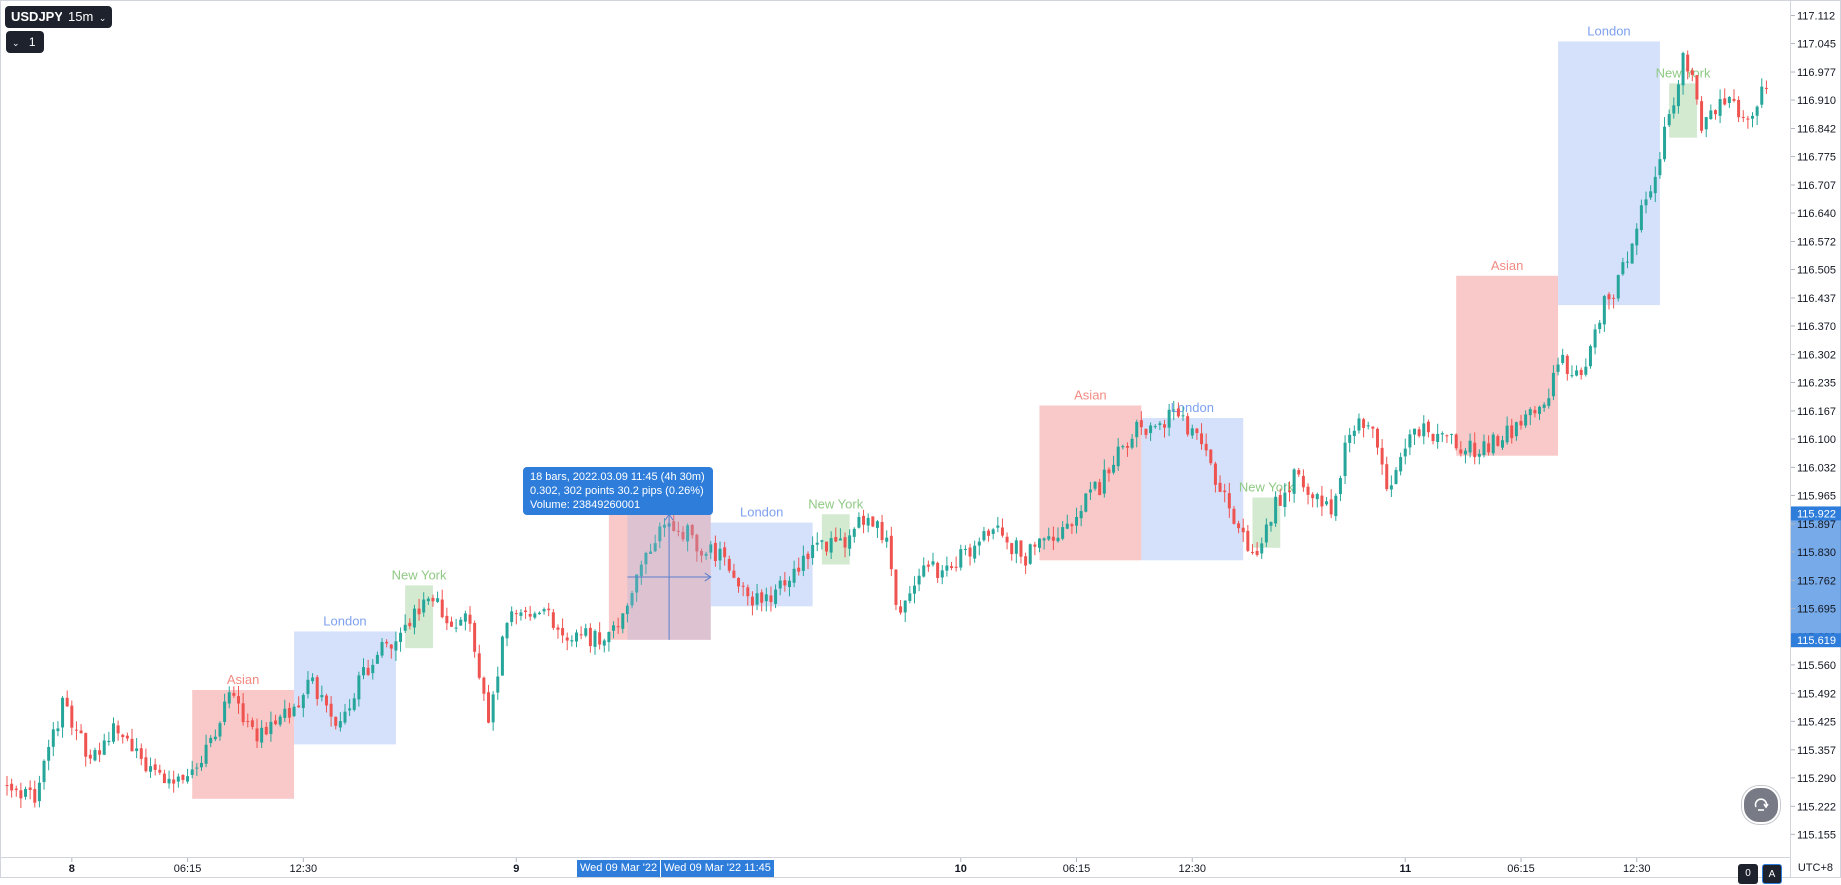  I want to click on scale-mode-button: 0, so click(1748, 874).